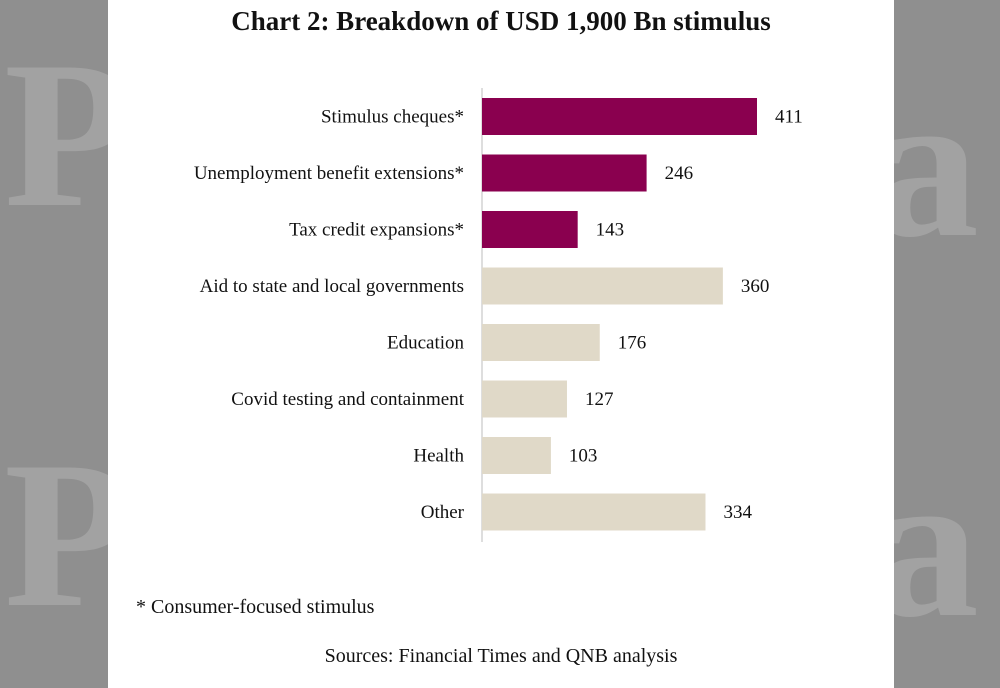 Image resolution: width=1000 pixels, height=688 pixels. I want to click on value-label: 103, so click(583, 456).